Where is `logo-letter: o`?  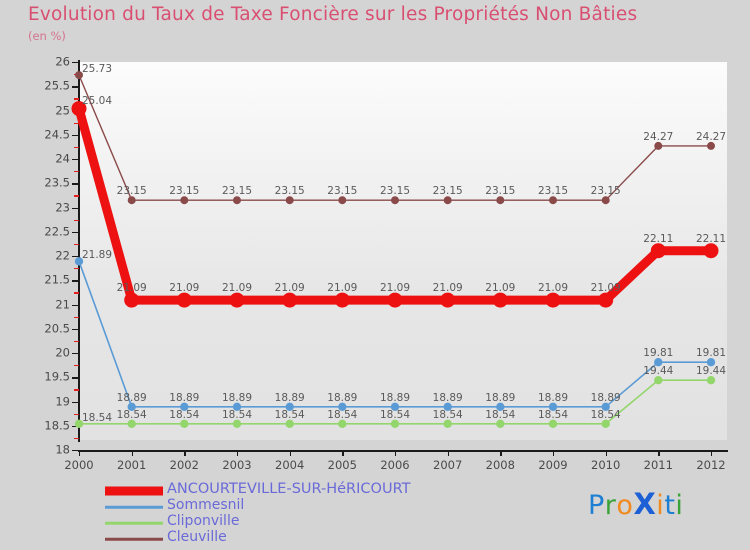
logo-letter: o is located at coordinates (625, 505).